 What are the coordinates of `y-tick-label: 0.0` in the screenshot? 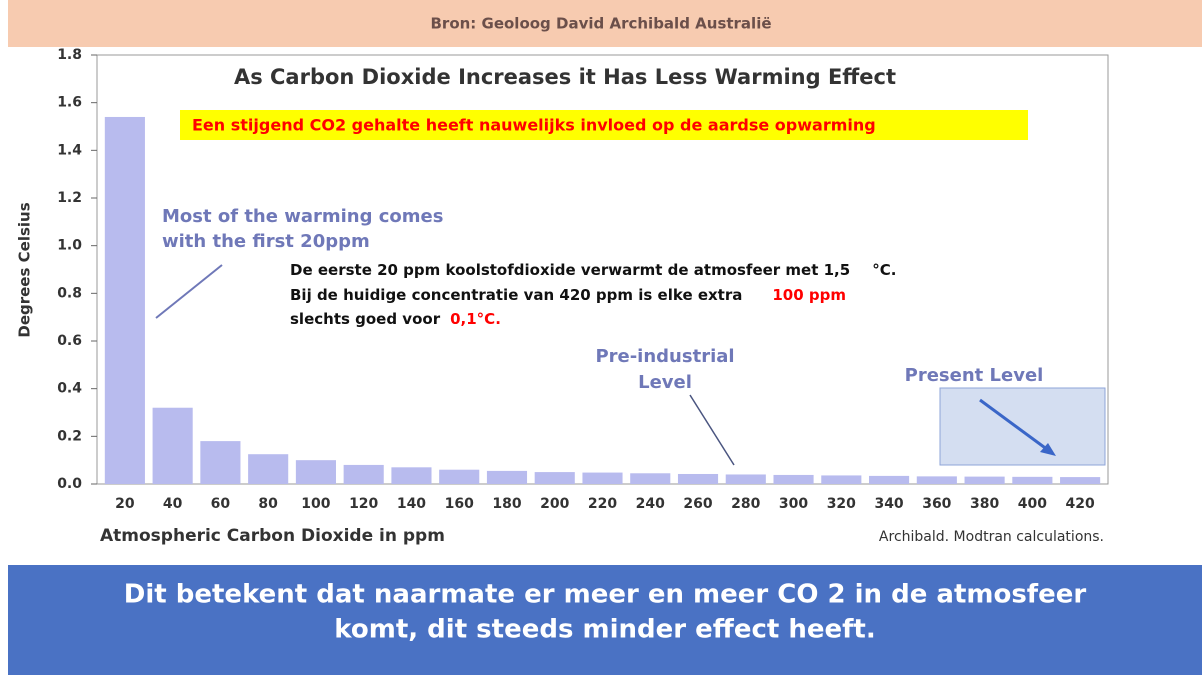 It's located at (69, 484).